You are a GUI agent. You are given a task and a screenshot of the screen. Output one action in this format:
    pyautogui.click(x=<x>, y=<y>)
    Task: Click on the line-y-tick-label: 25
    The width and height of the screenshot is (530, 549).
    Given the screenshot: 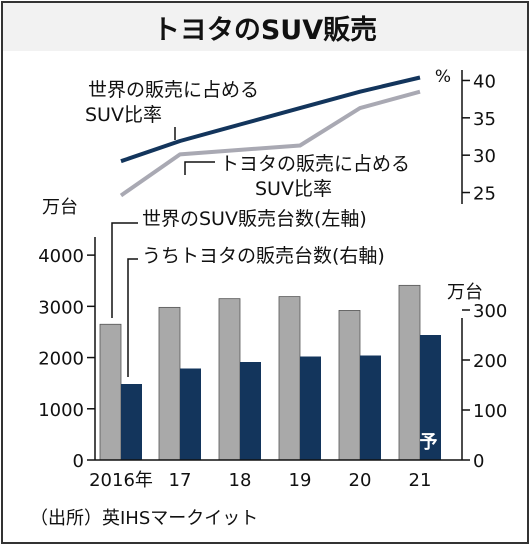 What is the action you would take?
    pyautogui.click(x=484, y=194)
    